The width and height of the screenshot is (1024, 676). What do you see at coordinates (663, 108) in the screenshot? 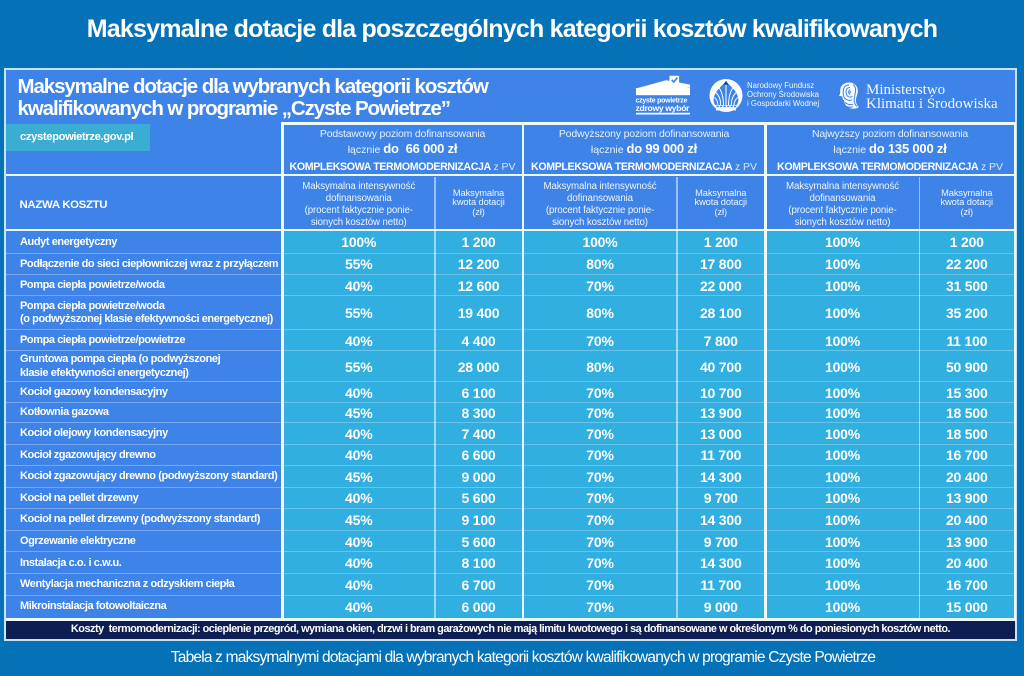
I see `svg-text: zdrowy wybór` at bounding box center [663, 108].